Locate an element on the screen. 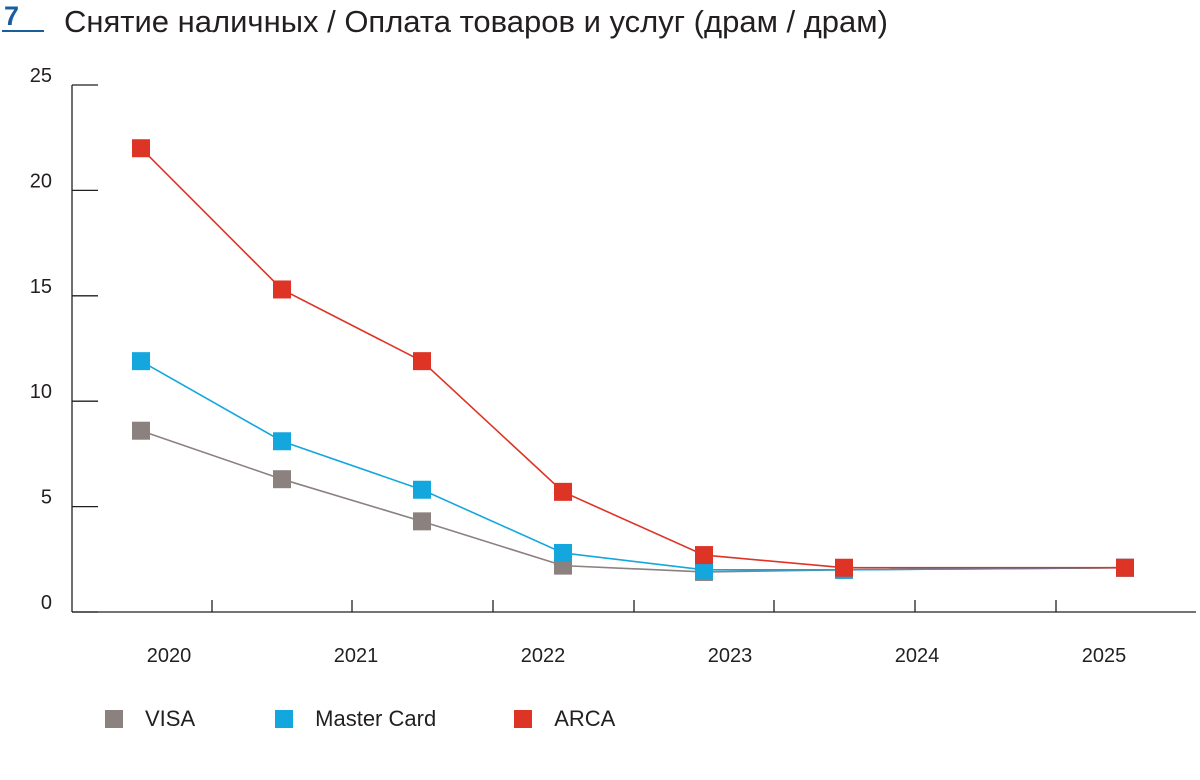 Image resolution: width=1200 pixels, height=780 pixels. legend-item: ARCA is located at coordinates (564, 719).